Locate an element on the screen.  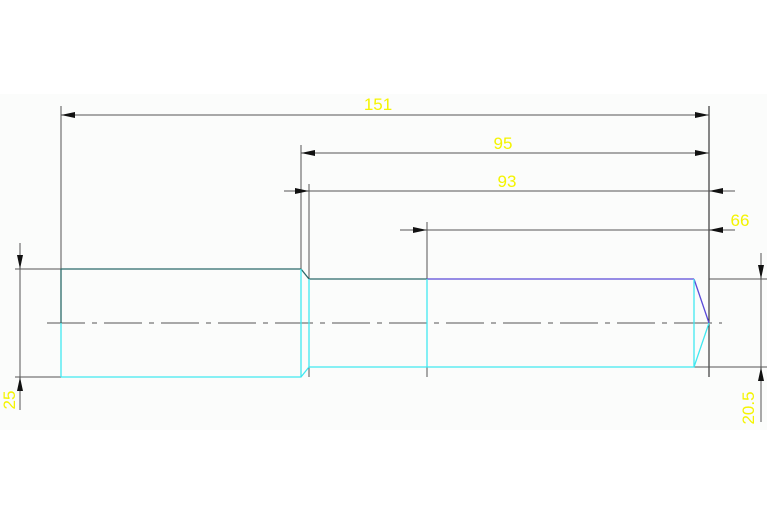
dim-text-25: 25 is located at coordinates (9, 400).